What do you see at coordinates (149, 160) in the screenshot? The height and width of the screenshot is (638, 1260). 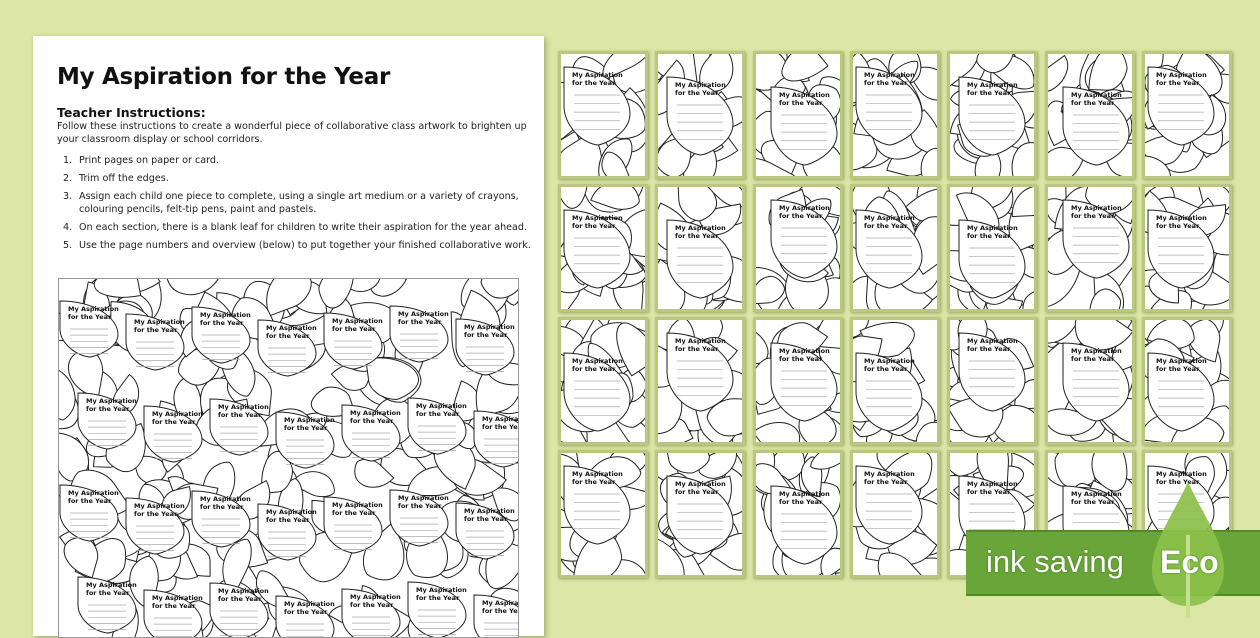 I see `step-text: Print pages on paper or card.` at bounding box center [149, 160].